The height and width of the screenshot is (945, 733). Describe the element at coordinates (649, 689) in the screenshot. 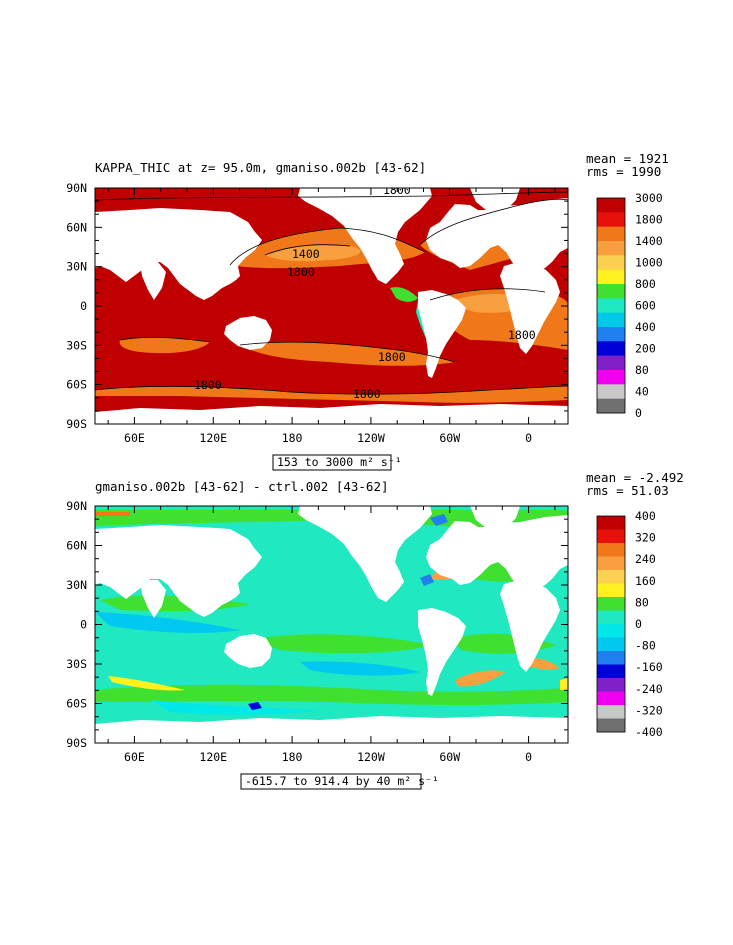

I see `colorbar-label: -240` at that location.